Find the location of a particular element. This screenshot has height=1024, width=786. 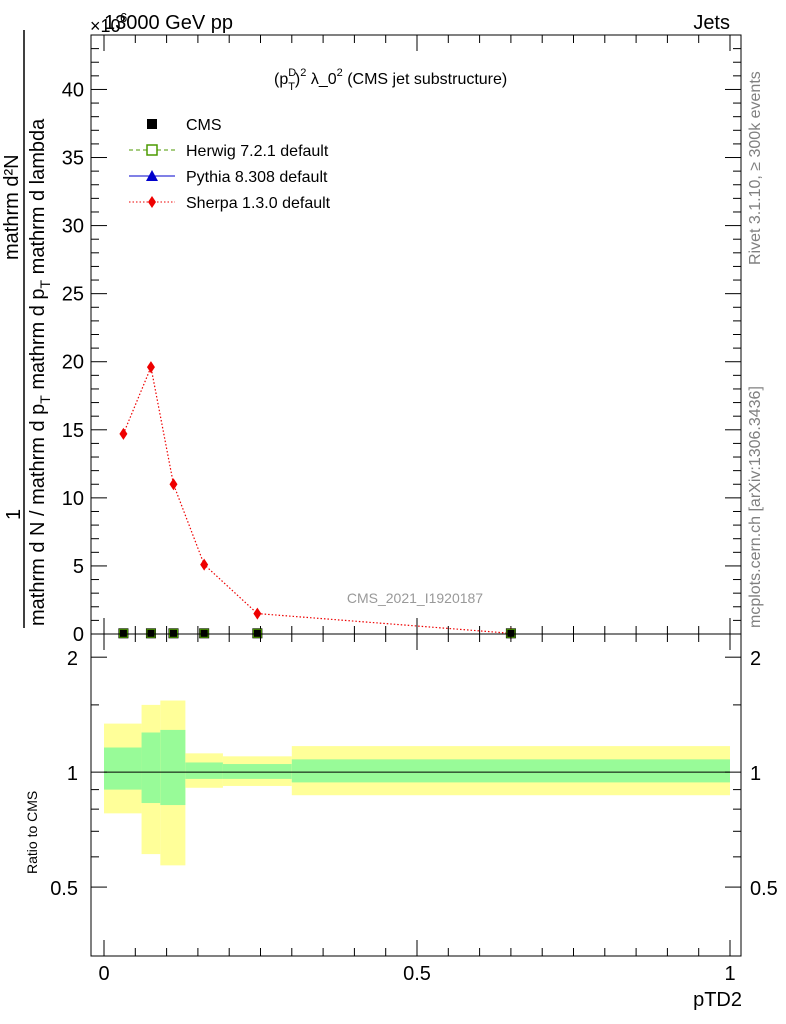

main-y-tick-label: 15 is located at coordinates (73, 431).